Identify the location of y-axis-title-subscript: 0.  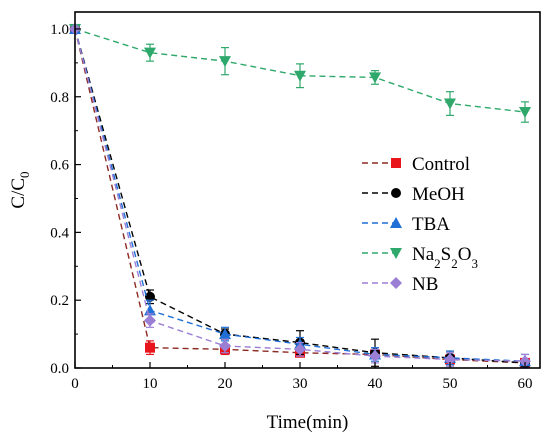
(24, 174).